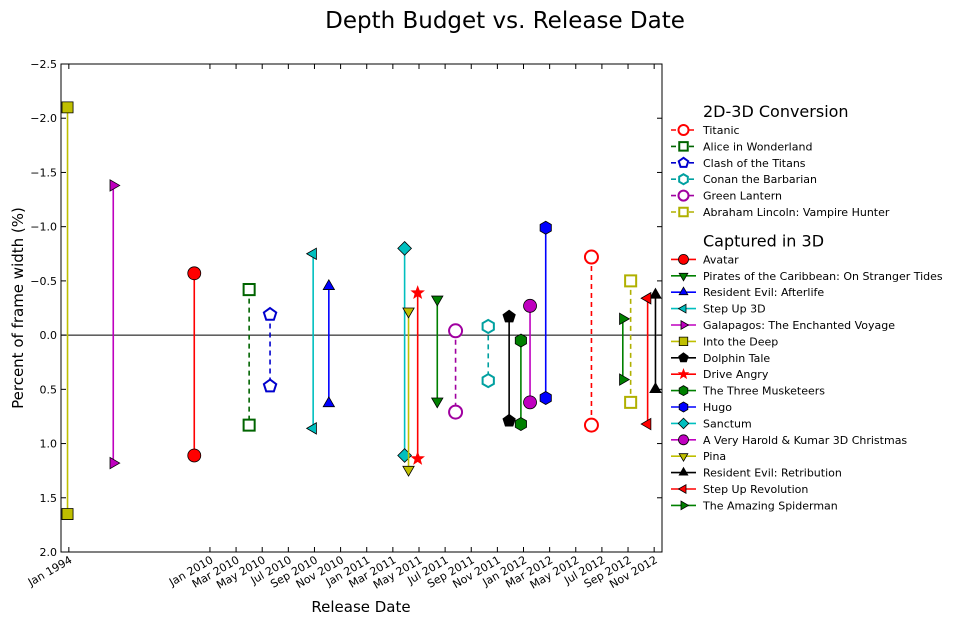 The width and height of the screenshot is (964, 621). I want to click on legend-entry: The Amazing Spiderman, so click(754, 505).